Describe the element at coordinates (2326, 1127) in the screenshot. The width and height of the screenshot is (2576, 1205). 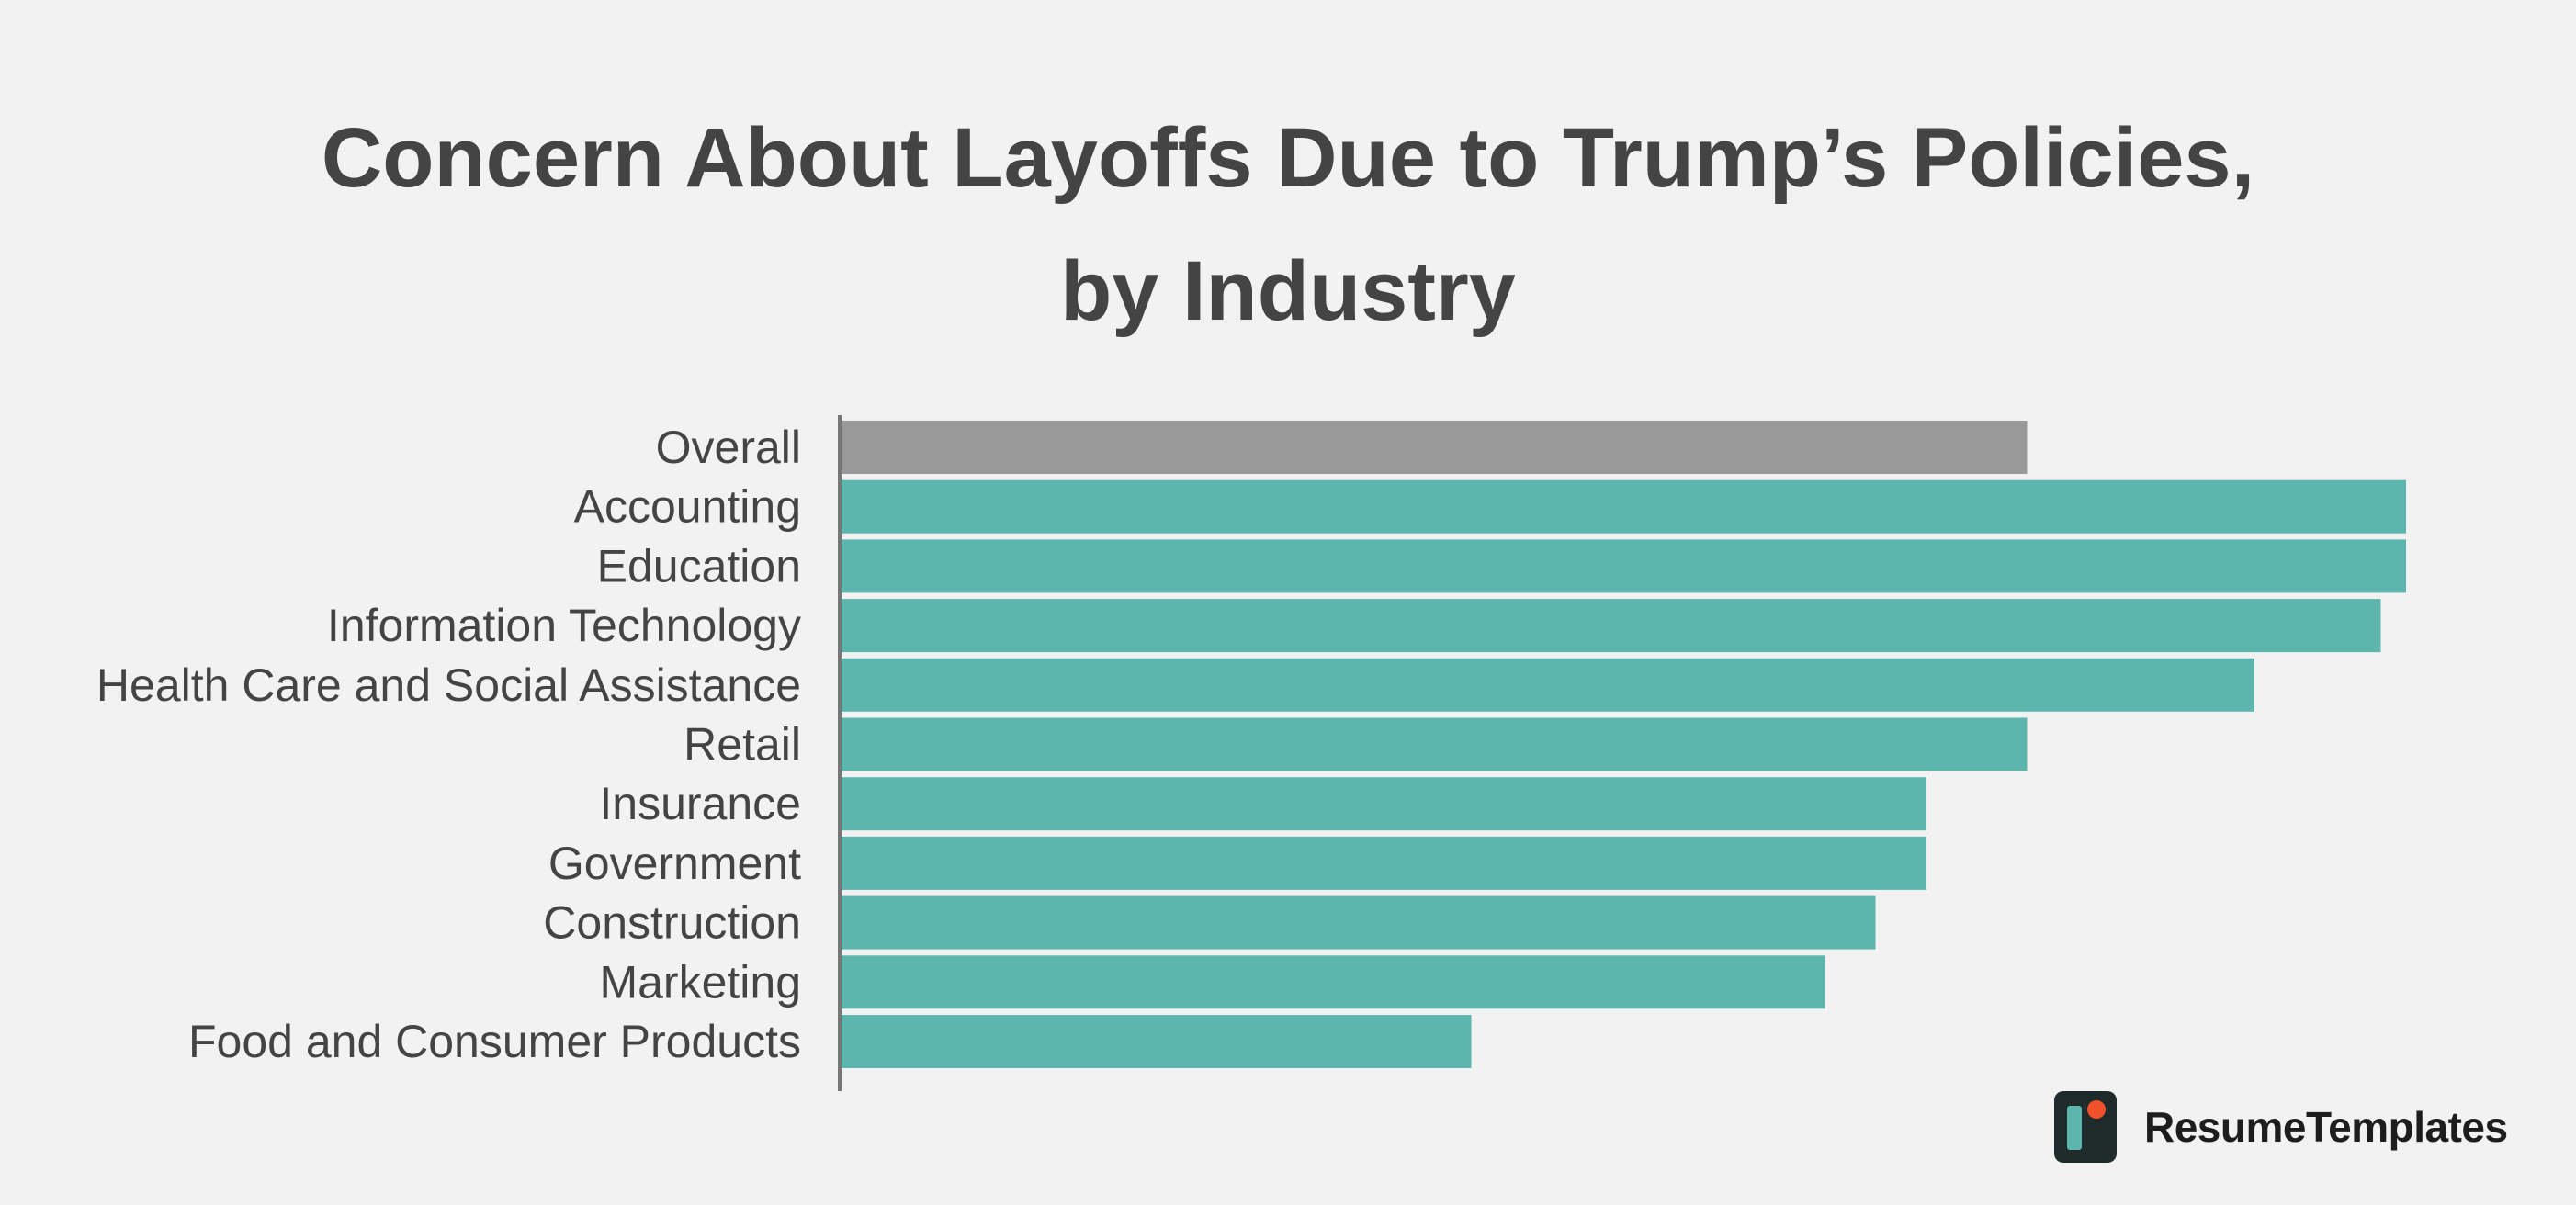
I see `brand-name: ResumeTemplates` at that location.